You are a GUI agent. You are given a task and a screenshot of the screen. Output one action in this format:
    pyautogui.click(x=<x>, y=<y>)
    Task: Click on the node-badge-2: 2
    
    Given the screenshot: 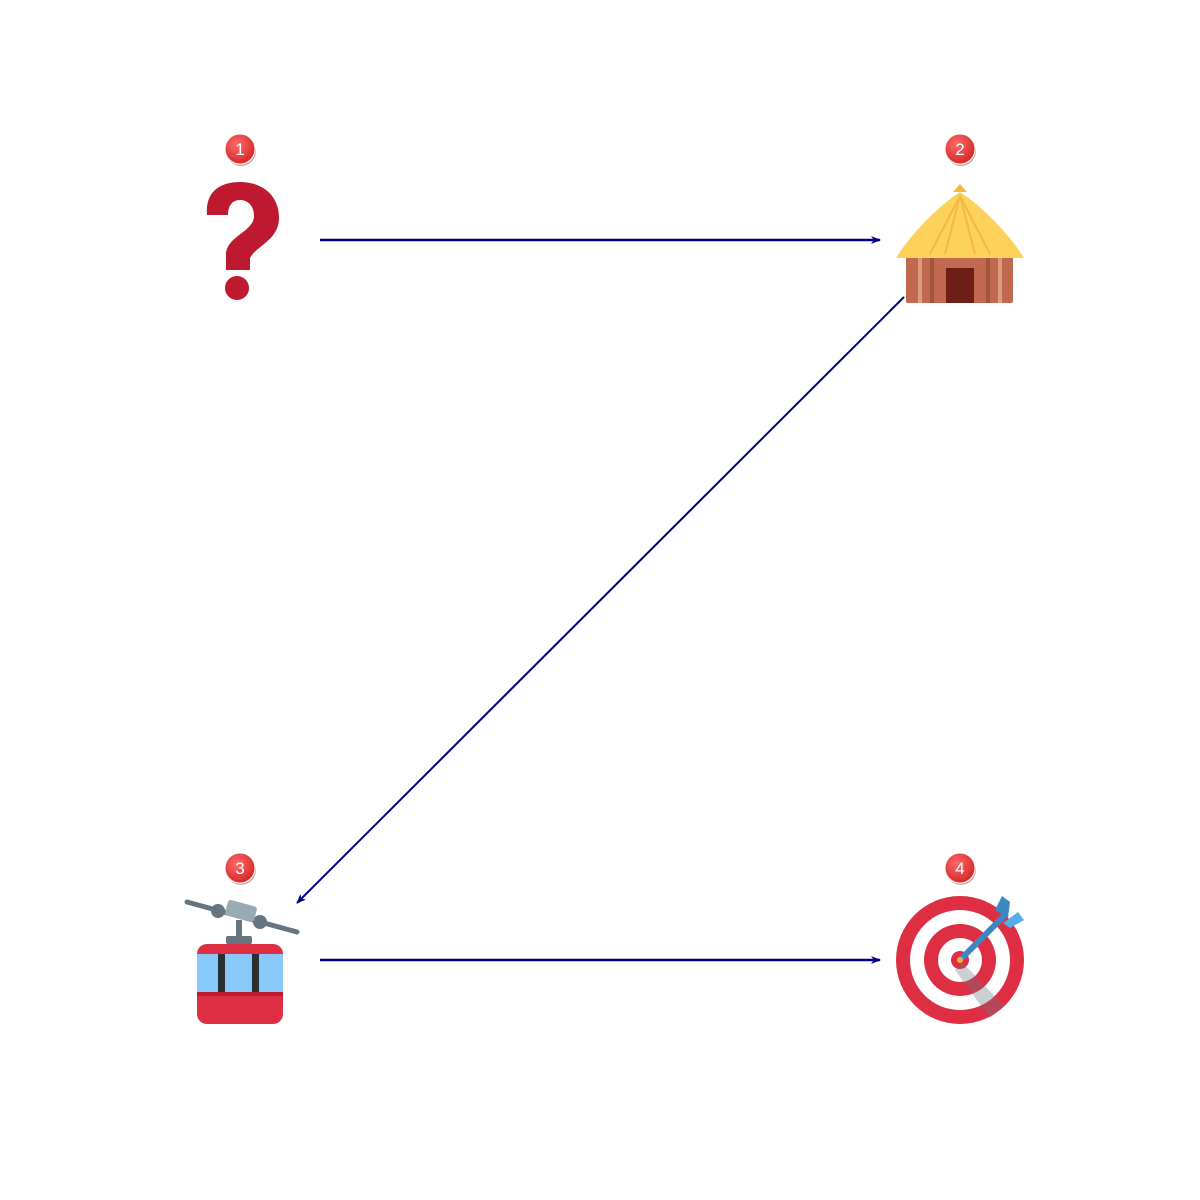 What is the action you would take?
    pyautogui.click(x=960, y=149)
    